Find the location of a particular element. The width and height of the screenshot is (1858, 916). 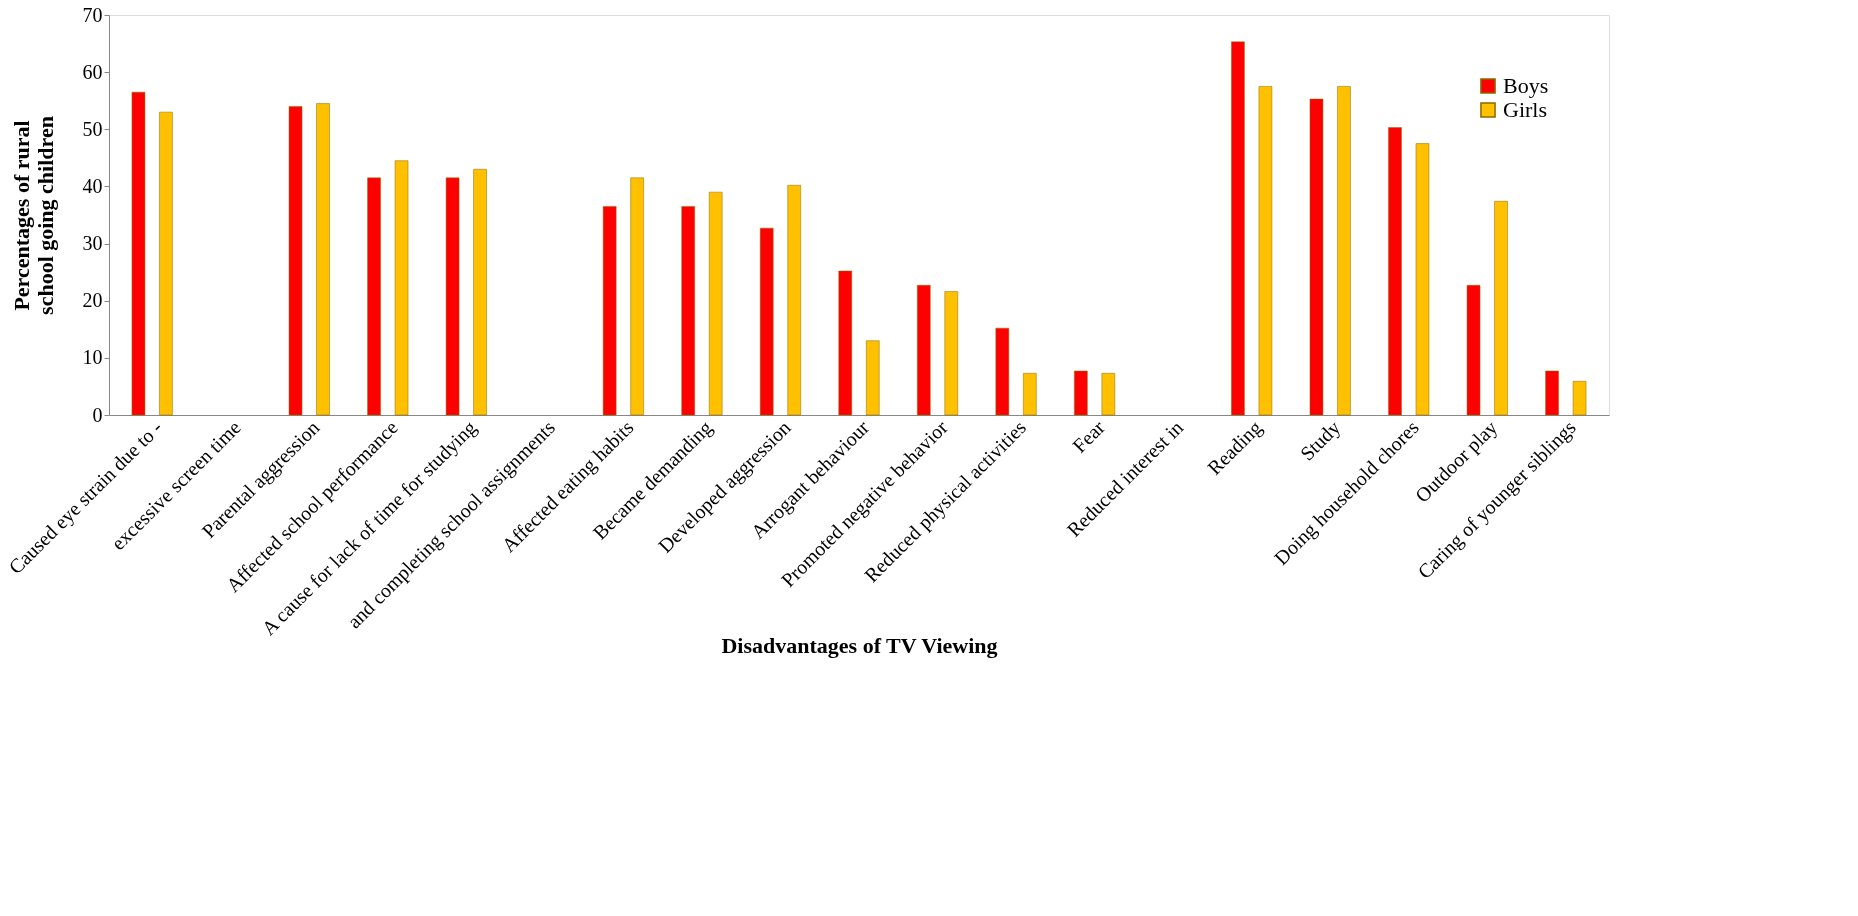

y-tick-label: 0 is located at coordinates (97, 414).